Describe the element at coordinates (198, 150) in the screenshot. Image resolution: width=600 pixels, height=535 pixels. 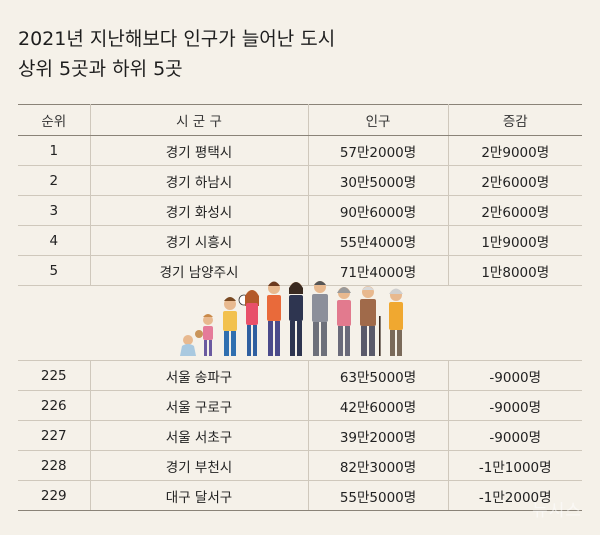
I see `cell-city: 경기 평택시` at that location.